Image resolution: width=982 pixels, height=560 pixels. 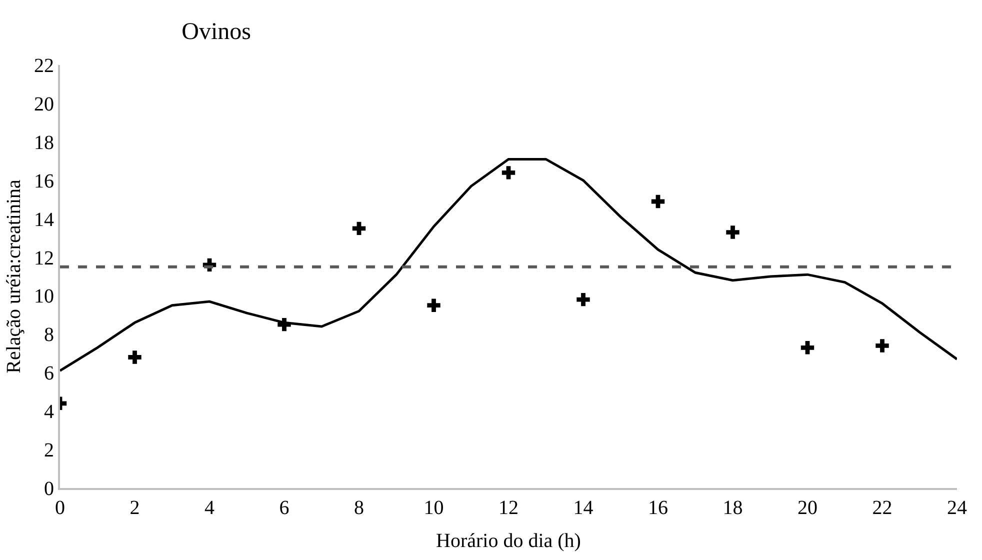 What do you see at coordinates (49, 451) in the screenshot?
I see `y-tick-label: 2` at bounding box center [49, 451].